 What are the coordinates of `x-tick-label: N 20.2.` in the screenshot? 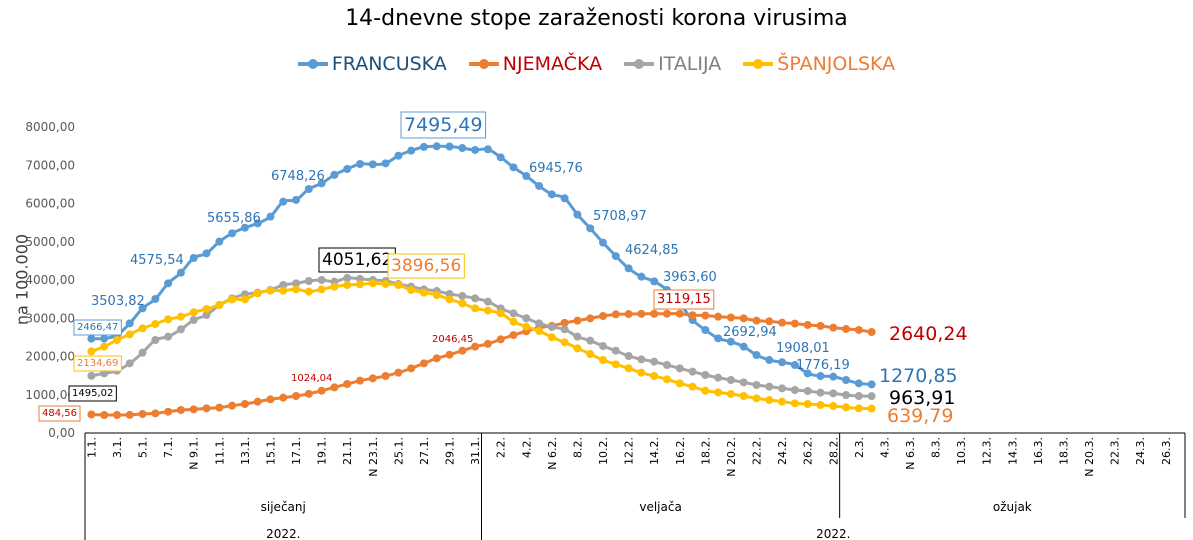 It's located at (731, 457).